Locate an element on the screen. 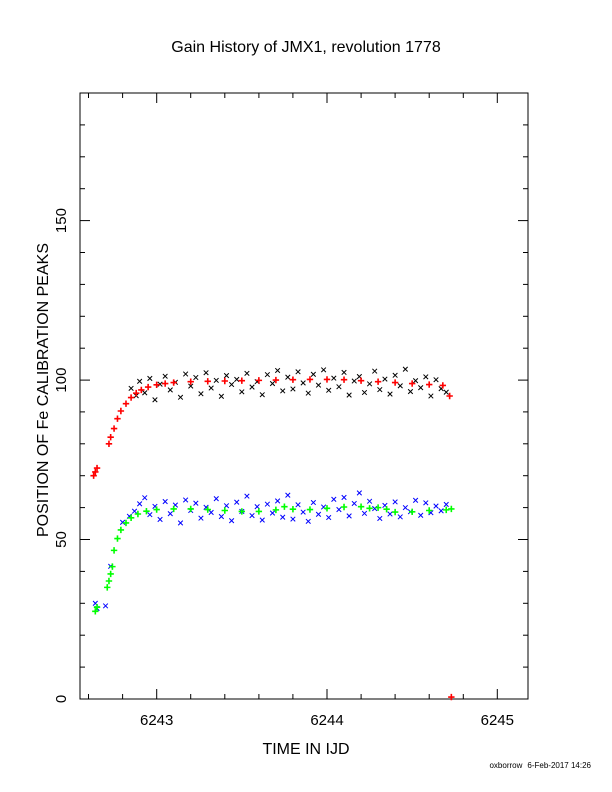  x-axis-label: TIME IN IJD is located at coordinates (305, 749).